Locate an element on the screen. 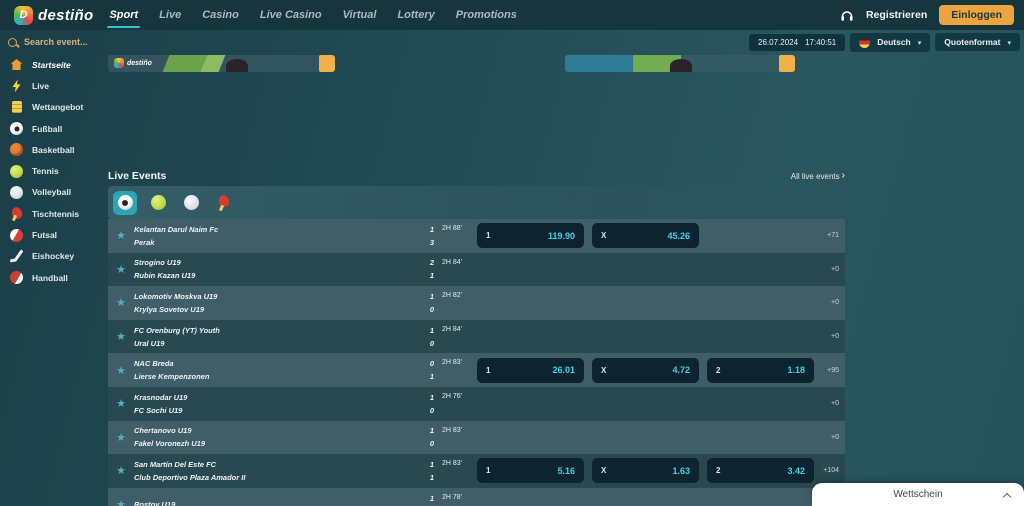  promo-banner-left: destiño is located at coordinates (221, 63).